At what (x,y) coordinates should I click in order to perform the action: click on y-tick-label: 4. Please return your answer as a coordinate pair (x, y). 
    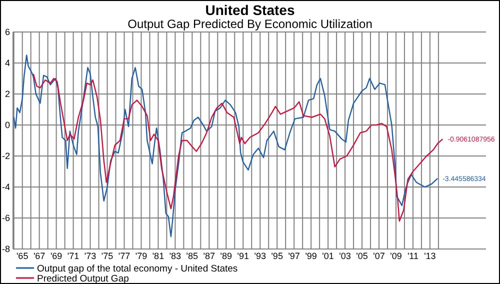
    Looking at the image, I should click on (7, 63).